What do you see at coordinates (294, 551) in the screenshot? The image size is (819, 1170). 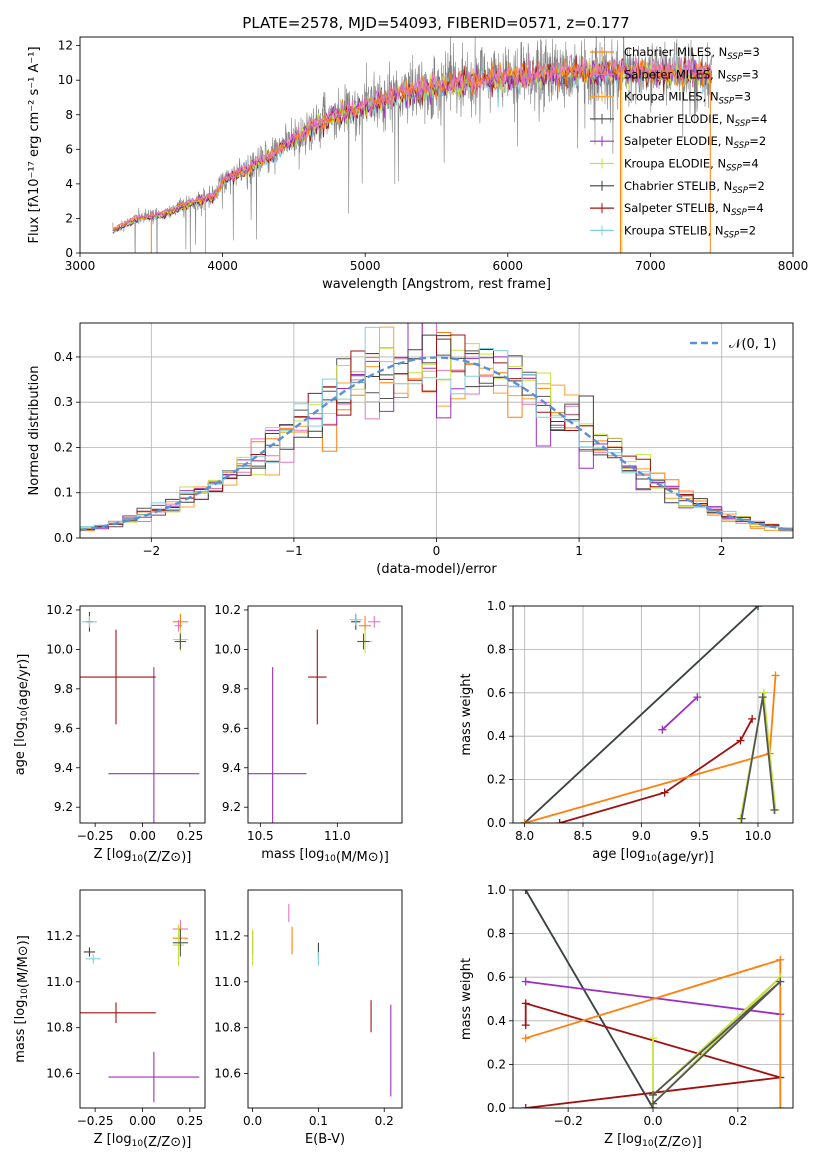 I see `x-tick-label: −1` at bounding box center [294, 551].